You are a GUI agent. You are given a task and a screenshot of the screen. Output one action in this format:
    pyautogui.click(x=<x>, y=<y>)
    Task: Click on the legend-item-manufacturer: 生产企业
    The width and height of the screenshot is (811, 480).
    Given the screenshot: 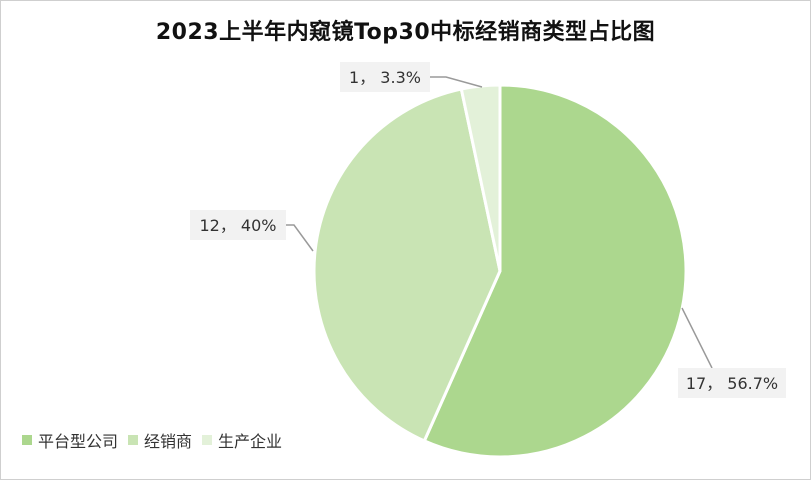 What is the action you would take?
    pyautogui.click(x=242, y=440)
    